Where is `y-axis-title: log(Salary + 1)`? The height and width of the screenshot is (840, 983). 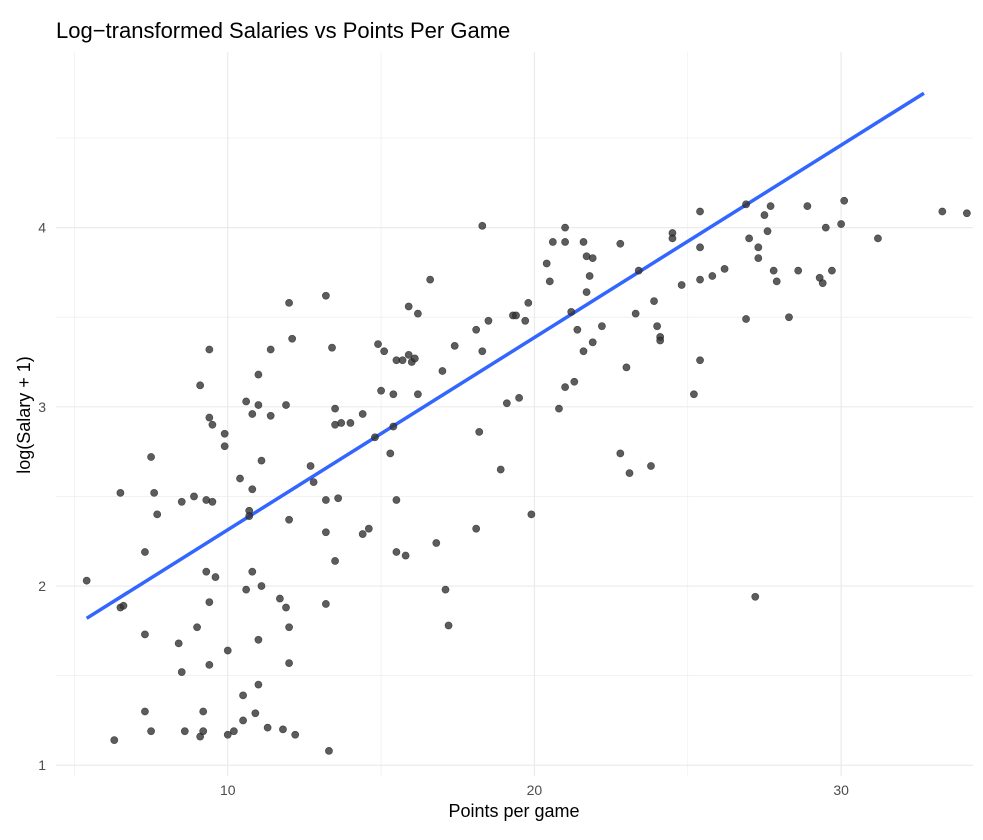 y-axis-title: log(Salary + 1) is located at coordinates (24, 415).